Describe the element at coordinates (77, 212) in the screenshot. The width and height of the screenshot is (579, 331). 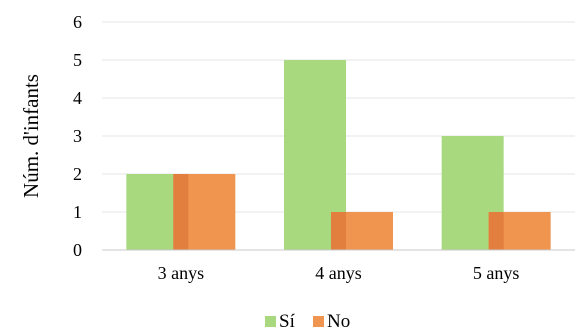
I see `y-tick-label: 1` at that location.